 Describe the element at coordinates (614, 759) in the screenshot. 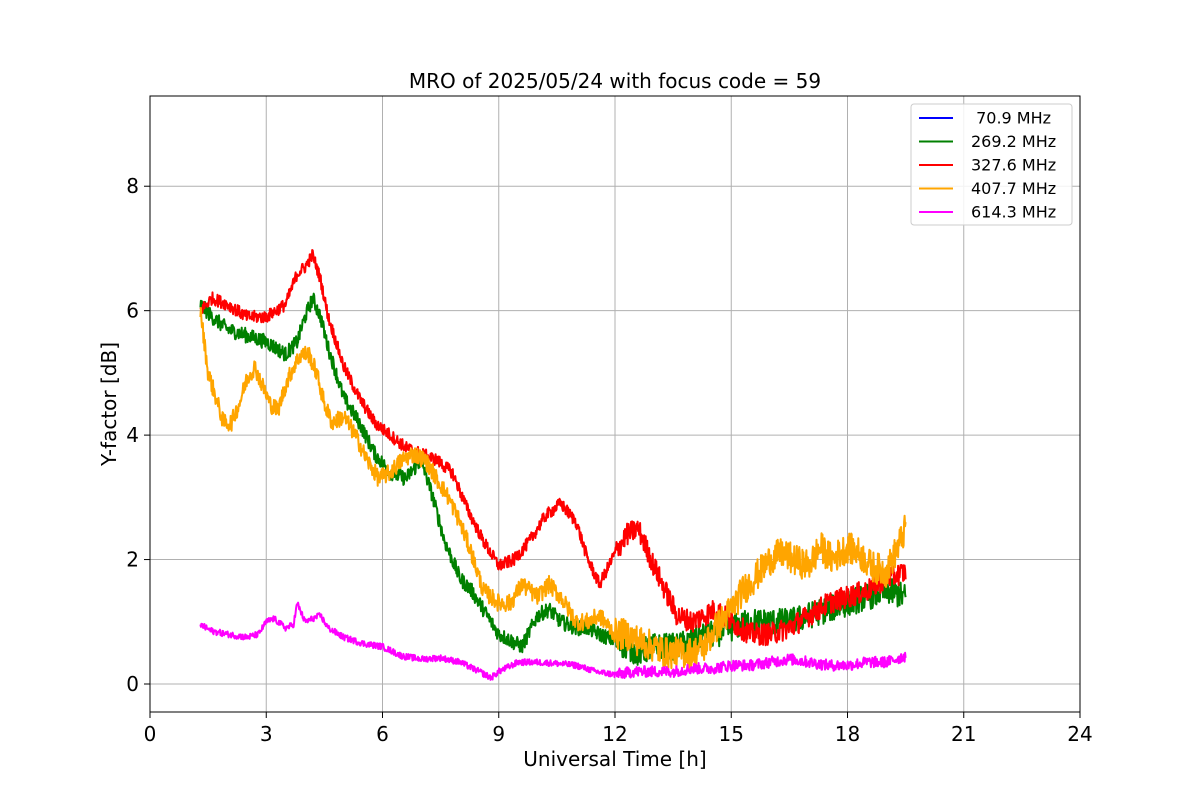

I see `x-axis-title: Universal Time [h]` at that location.